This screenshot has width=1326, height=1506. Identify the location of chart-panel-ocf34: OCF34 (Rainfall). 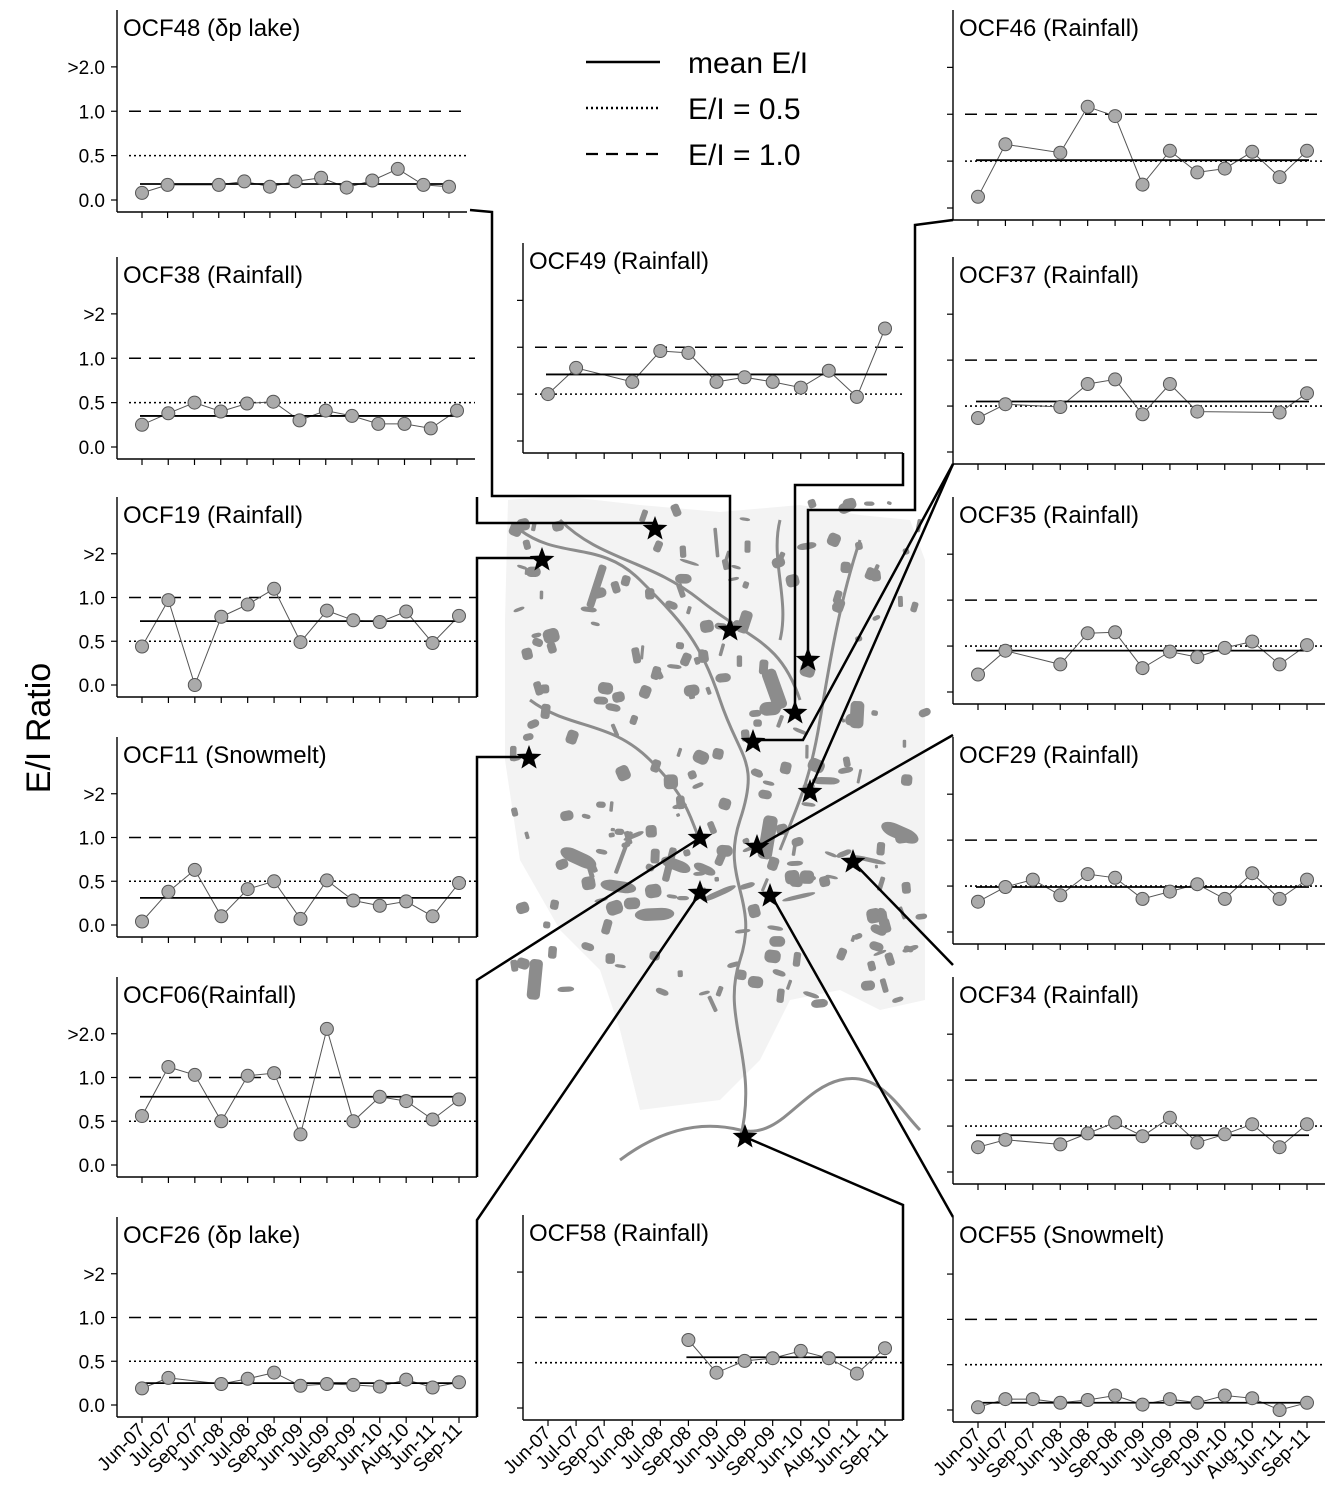
(1136, 1083).